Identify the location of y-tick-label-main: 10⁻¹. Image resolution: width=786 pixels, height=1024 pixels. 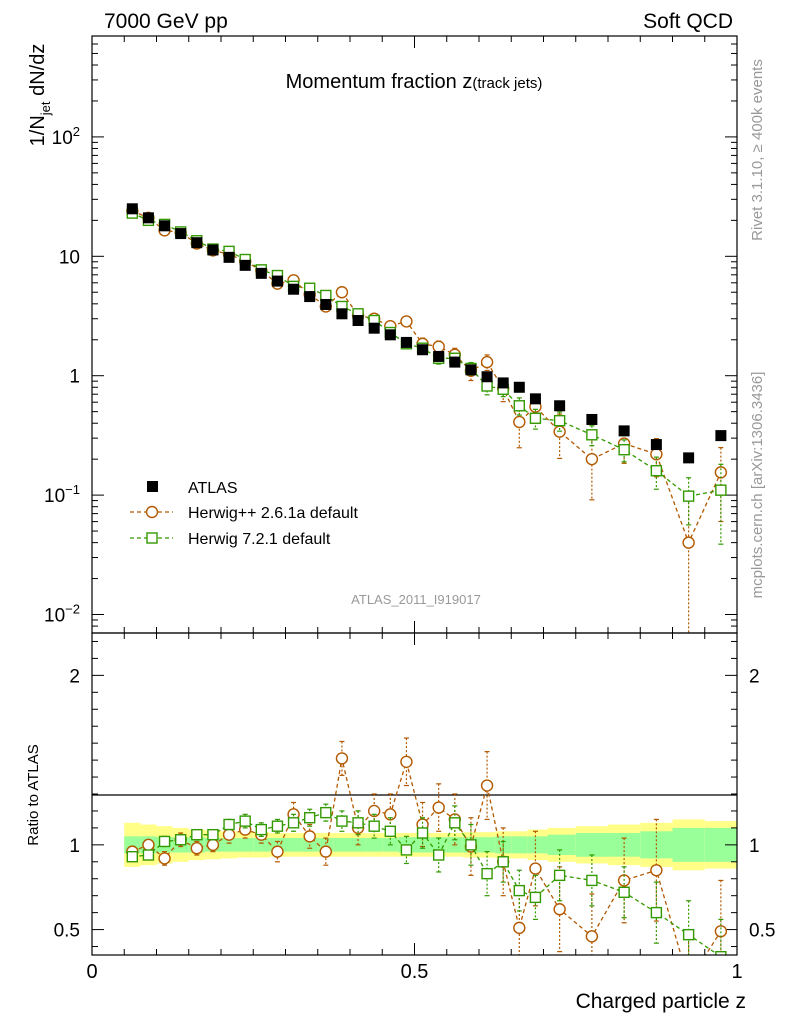
(62, 494).